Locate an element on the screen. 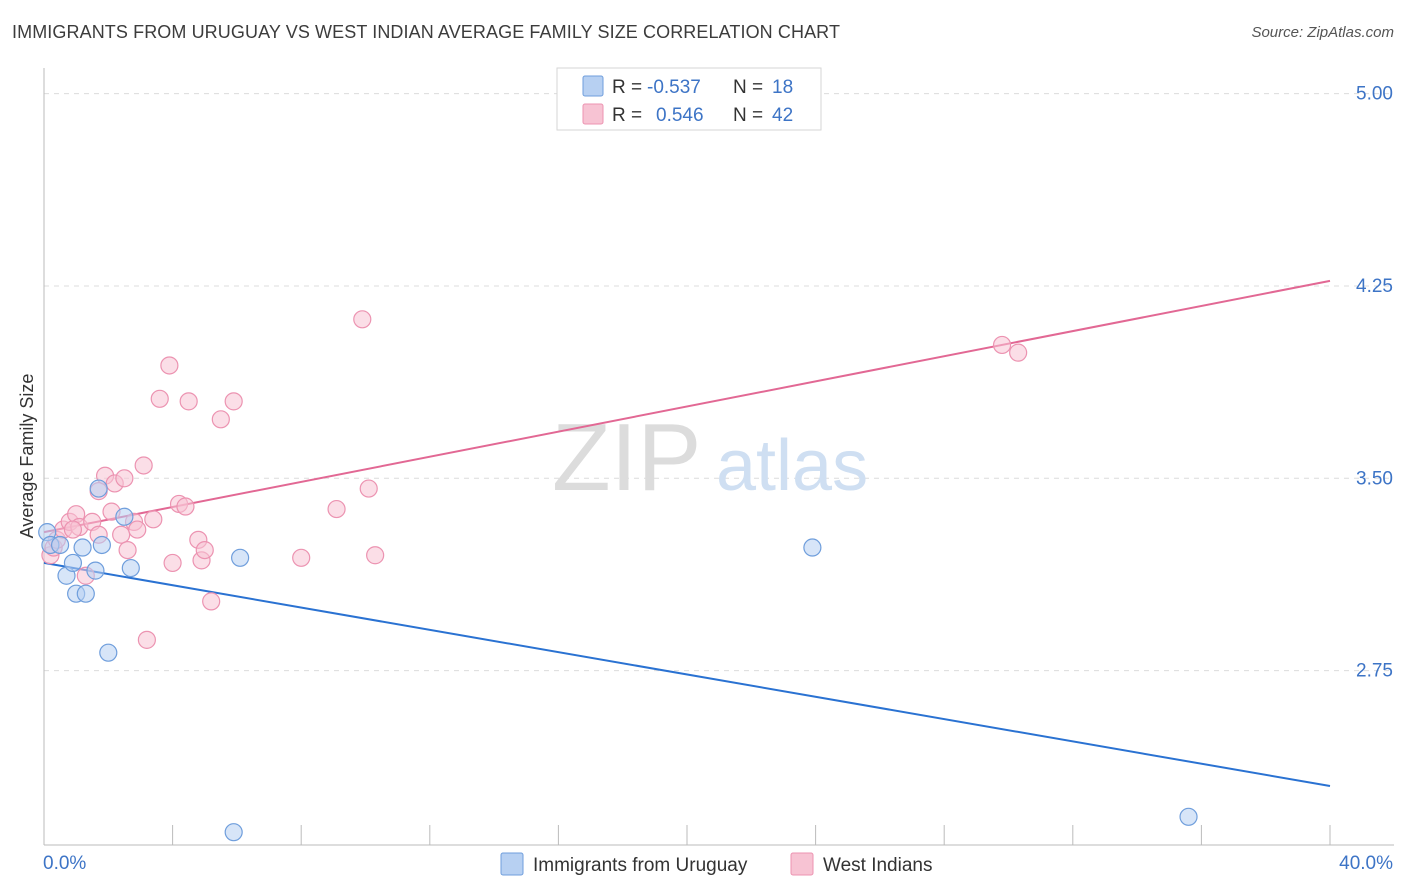 The width and height of the screenshot is (1406, 892). stats-legend-swatch-uruguay is located at coordinates (593, 86).